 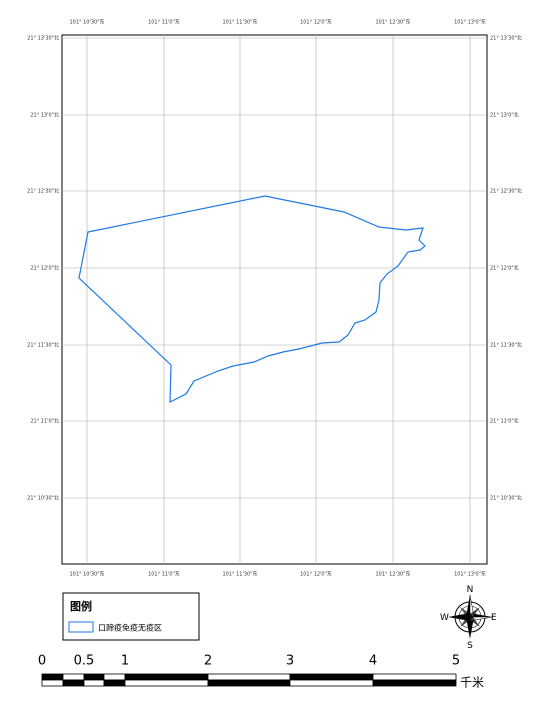 What do you see at coordinates (130, 628) in the screenshot?
I see `legend-item: 口蹄疫免疫无疫区` at bounding box center [130, 628].